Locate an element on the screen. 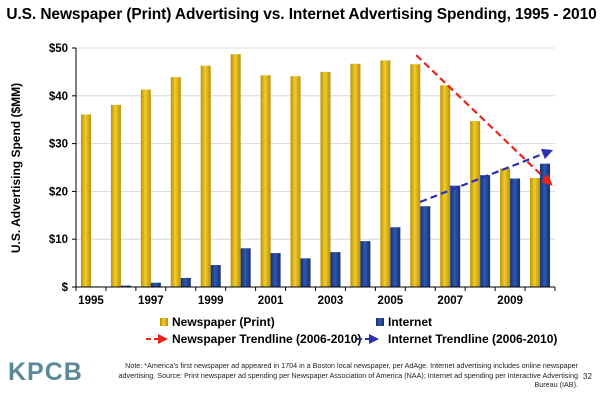 The height and width of the screenshot is (400, 603). x-tick-label-2003: 2003 is located at coordinates (331, 301).